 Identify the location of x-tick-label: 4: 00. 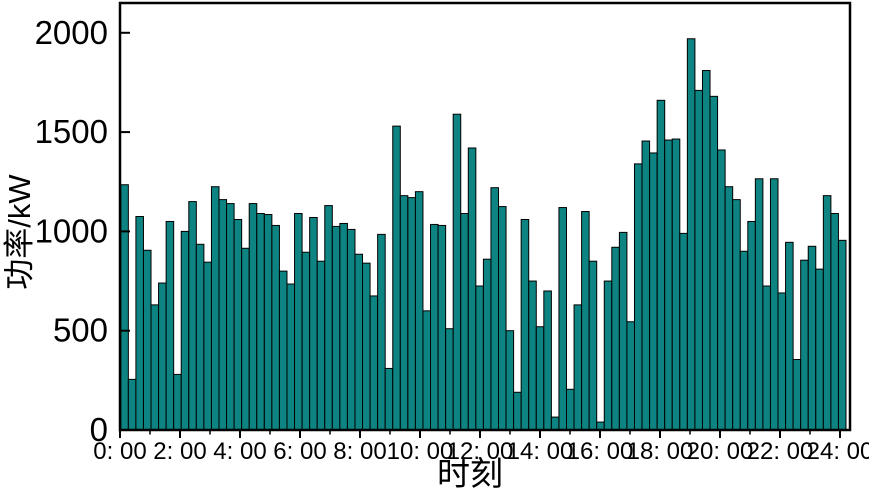
(239, 451).